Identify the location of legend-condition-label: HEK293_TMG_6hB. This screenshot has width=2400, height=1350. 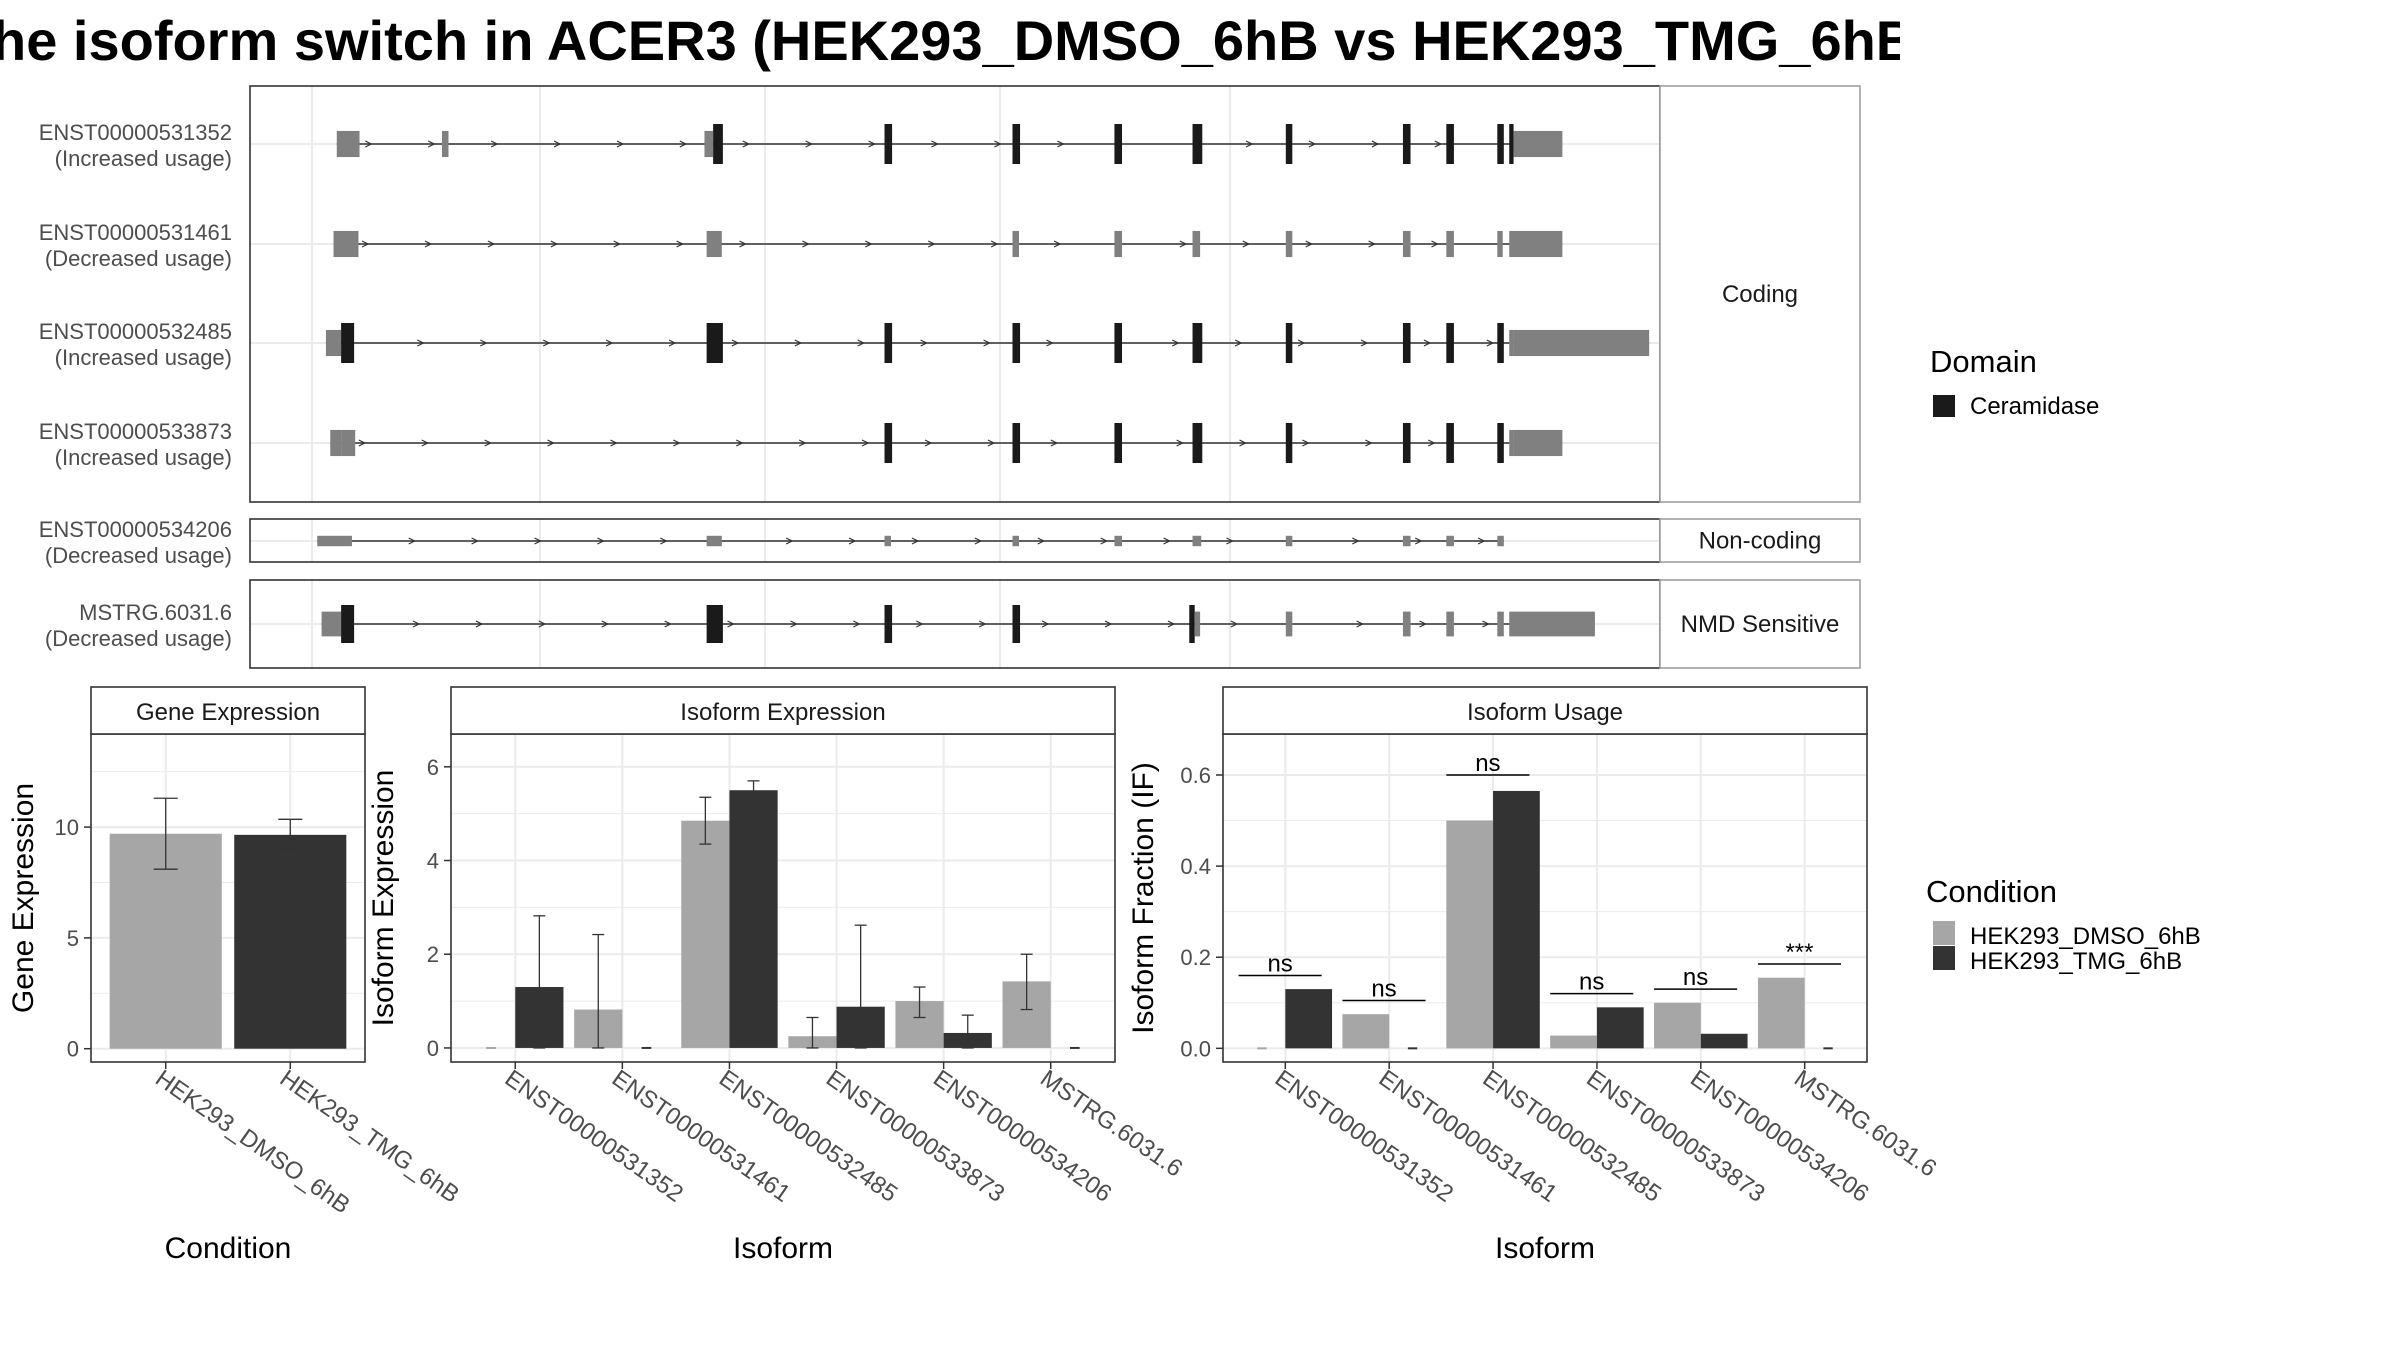
(2076, 961).